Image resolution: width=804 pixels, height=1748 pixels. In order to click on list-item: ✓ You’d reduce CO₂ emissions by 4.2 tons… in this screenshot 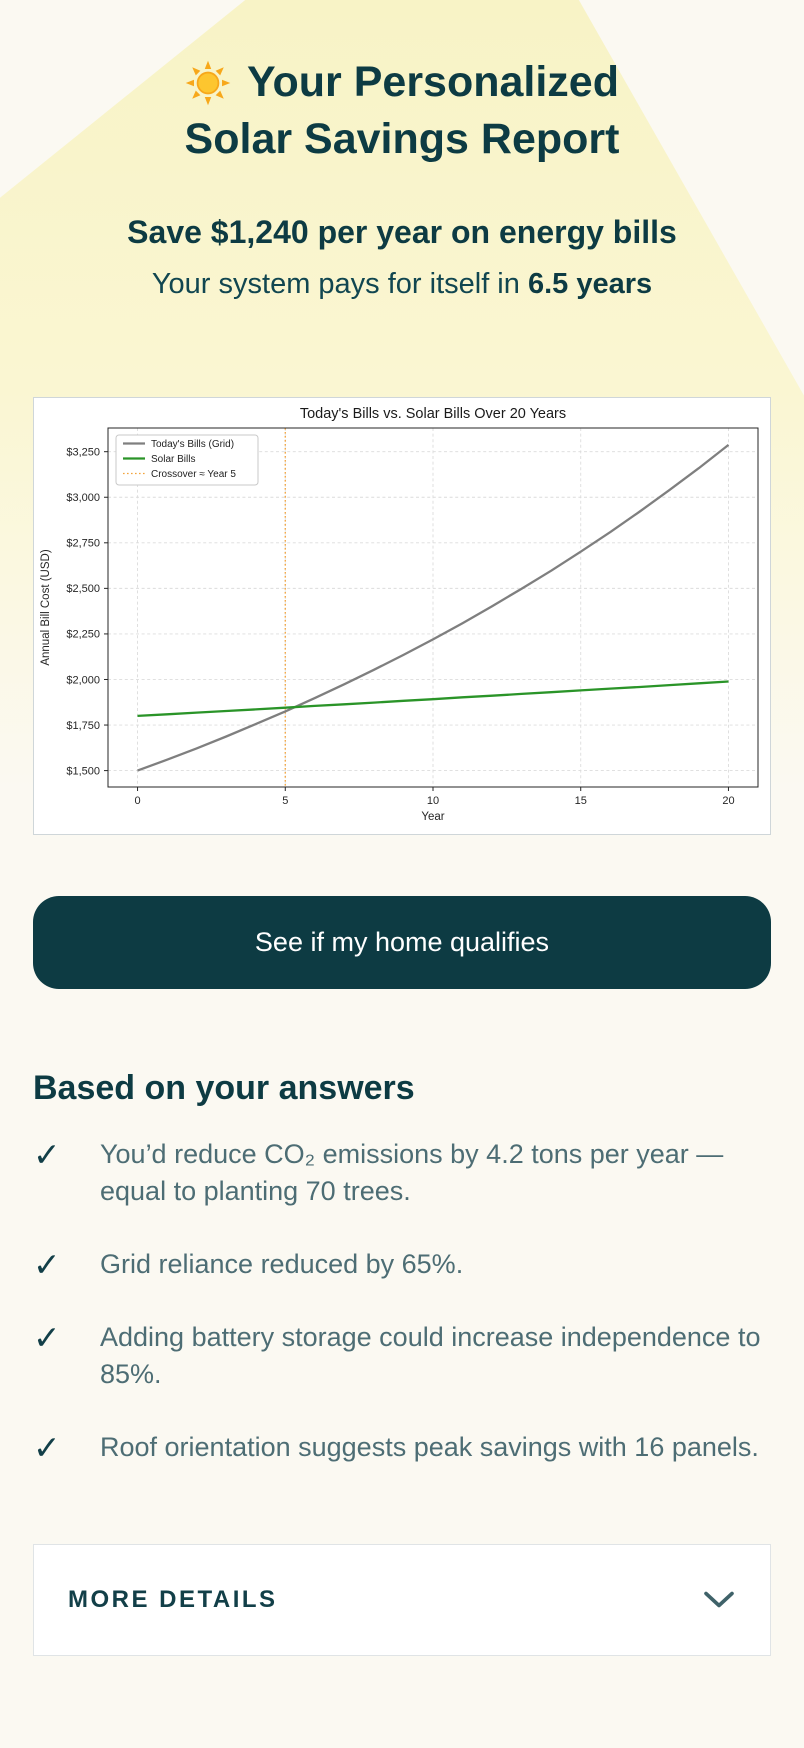, I will do `click(402, 1173)`.